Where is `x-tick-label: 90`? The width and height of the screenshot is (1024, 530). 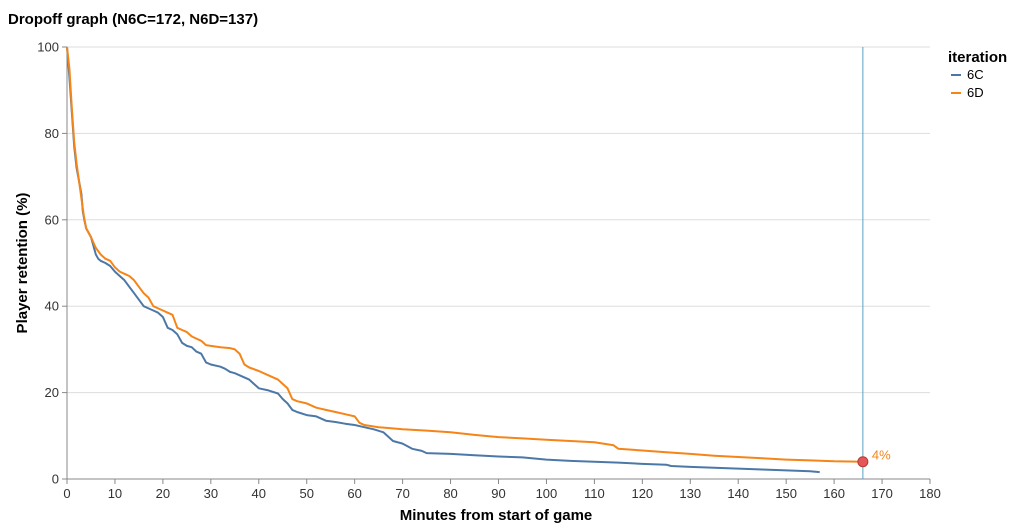
x-tick-label: 90 is located at coordinates (498, 493).